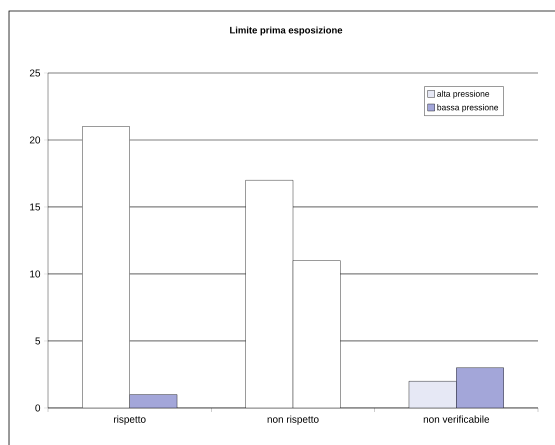 This screenshot has width=555, height=445. I want to click on y-tick-label: 0, so click(37, 408).